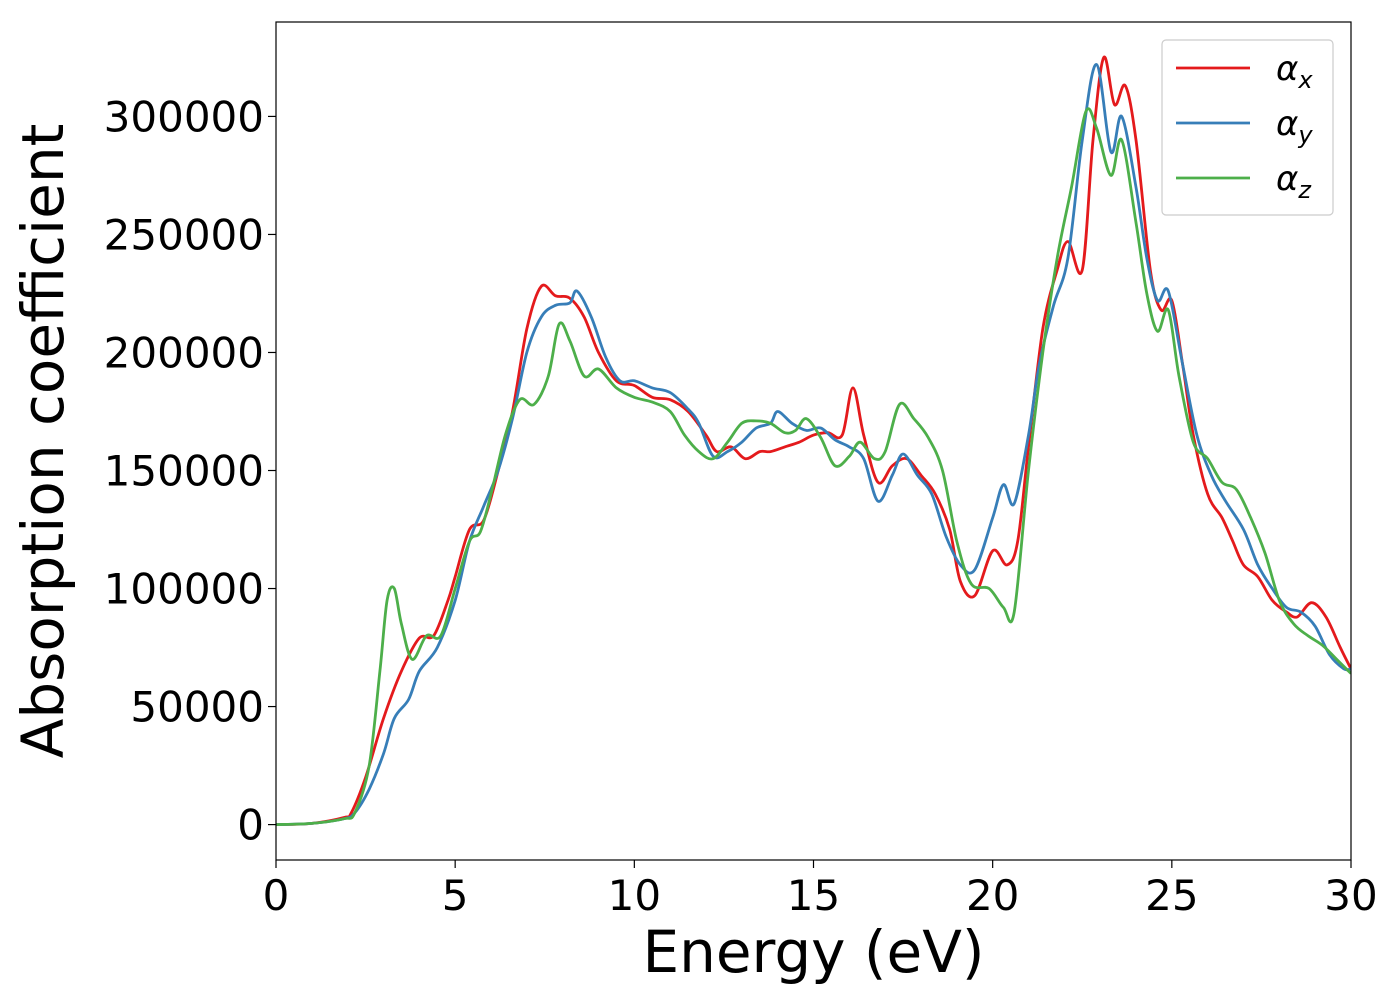 Image resolution: width=1400 pixels, height=1000 pixels. What do you see at coordinates (634, 895) in the screenshot?
I see `x-tick-label: 10` at bounding box center [634, 895].